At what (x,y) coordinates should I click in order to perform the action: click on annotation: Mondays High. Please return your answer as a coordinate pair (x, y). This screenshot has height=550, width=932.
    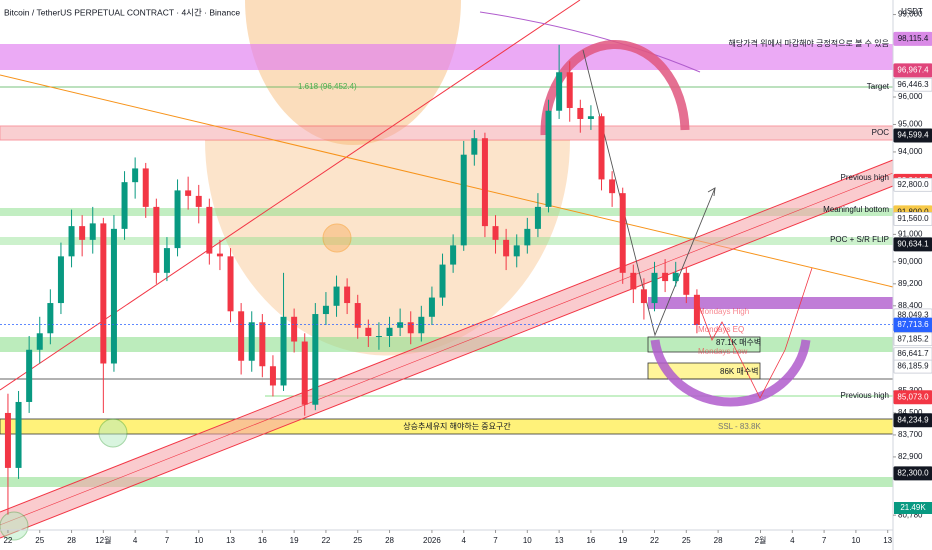
    Looking at the image, I should click on (723, 311).